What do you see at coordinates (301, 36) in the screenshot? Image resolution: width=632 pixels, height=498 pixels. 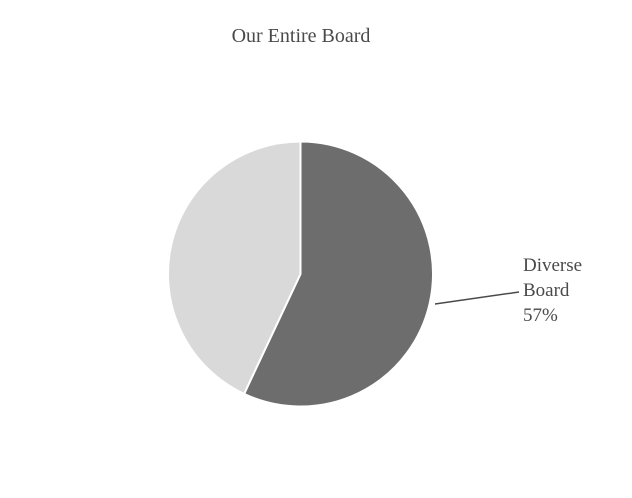 I see `chart-title: Our Entire Board` at bounding box center [301, 36].